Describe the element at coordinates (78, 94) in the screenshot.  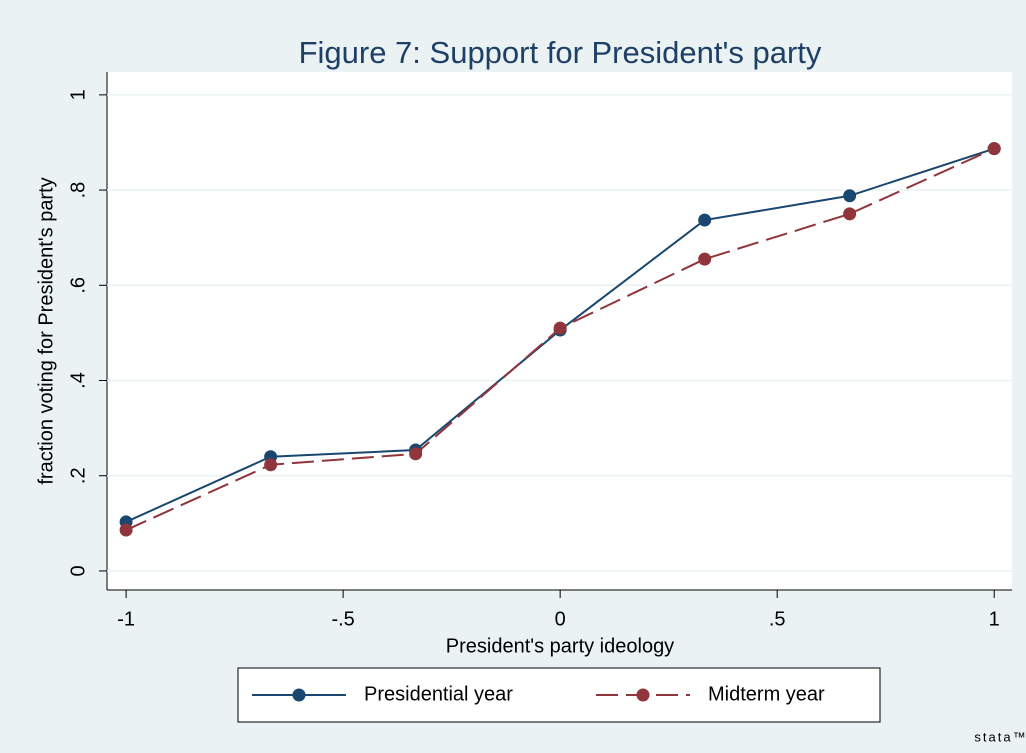
I see `y-tick-label: 1` at that location.